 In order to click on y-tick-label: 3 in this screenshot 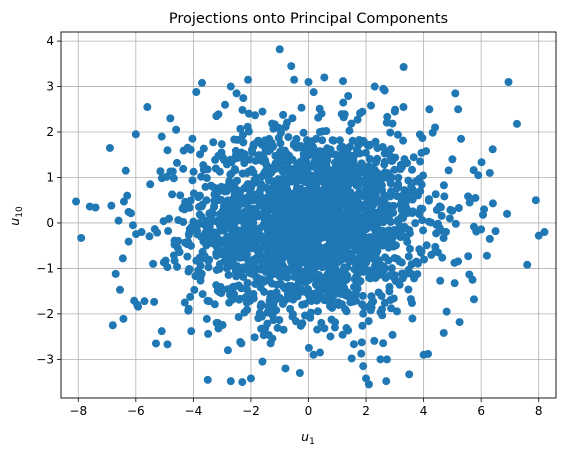, I will do `click(50, 87)`.